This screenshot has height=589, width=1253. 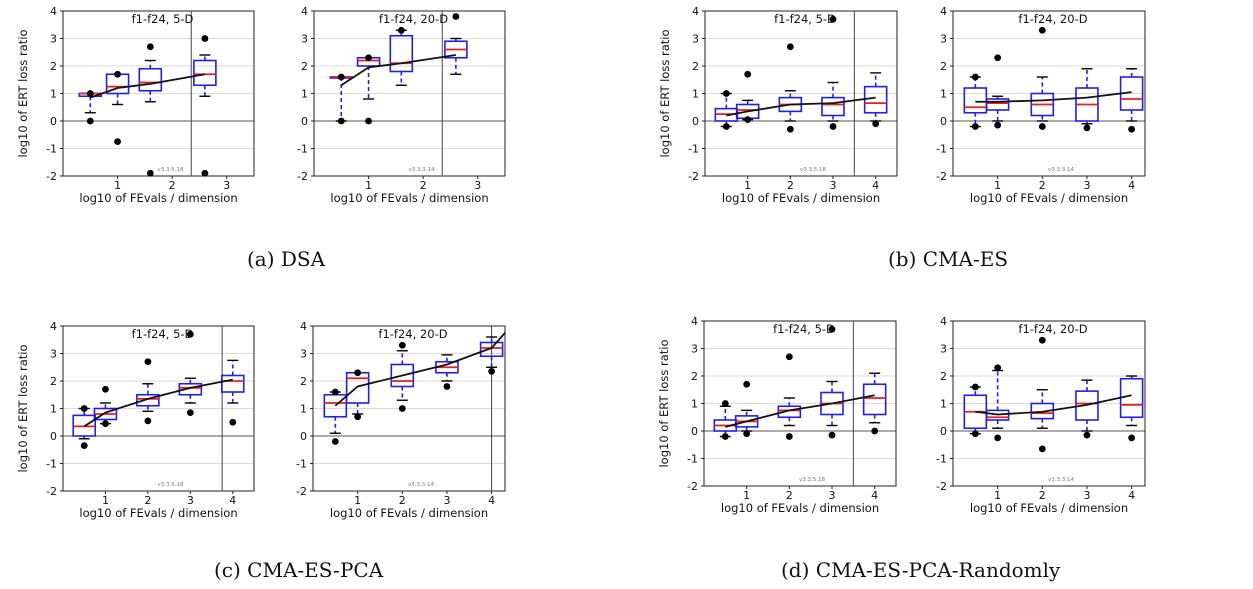 What do you see at coordinates (664, 403) in the screenshot?
I see `y-axis-label: log10 of ERT loss ratio` at bounding box center [664, 403].